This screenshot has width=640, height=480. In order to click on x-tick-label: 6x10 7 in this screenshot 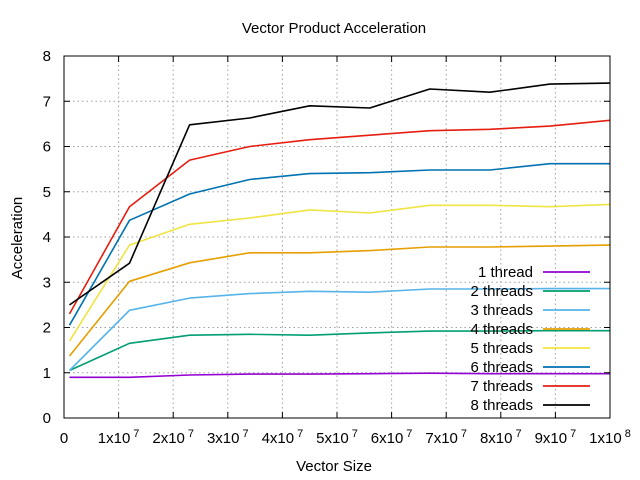, I will do `click(392, 437)`.